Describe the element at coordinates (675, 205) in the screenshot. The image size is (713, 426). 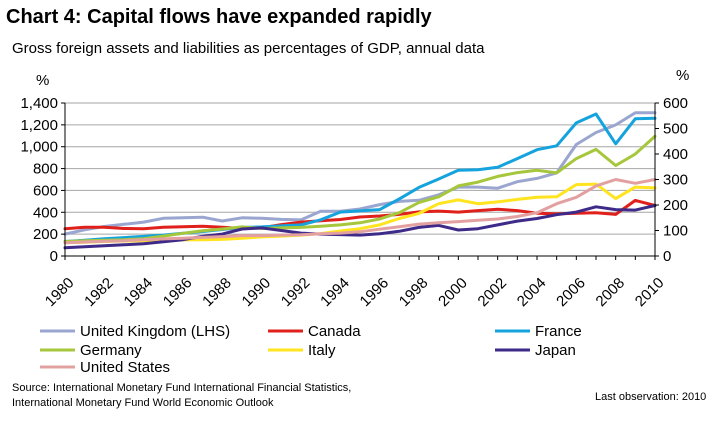
I see `y-right-tick-label: 200` at that location.